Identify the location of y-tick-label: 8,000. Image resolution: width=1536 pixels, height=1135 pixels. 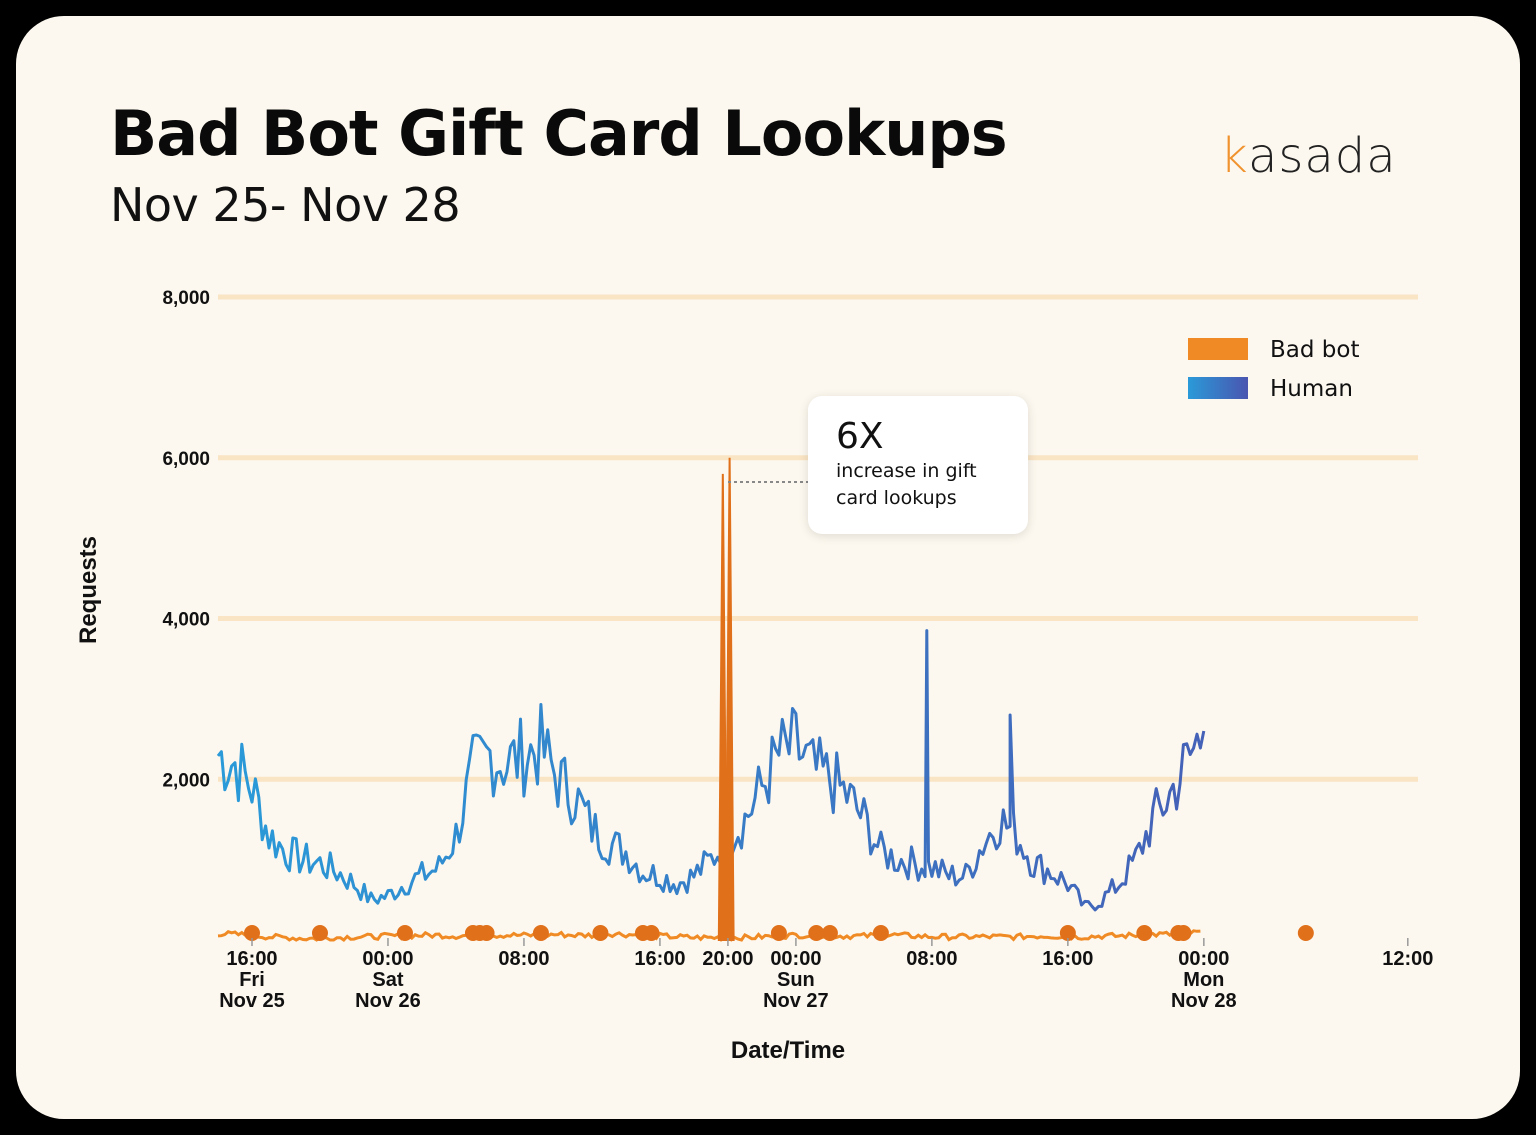
(186, 298).